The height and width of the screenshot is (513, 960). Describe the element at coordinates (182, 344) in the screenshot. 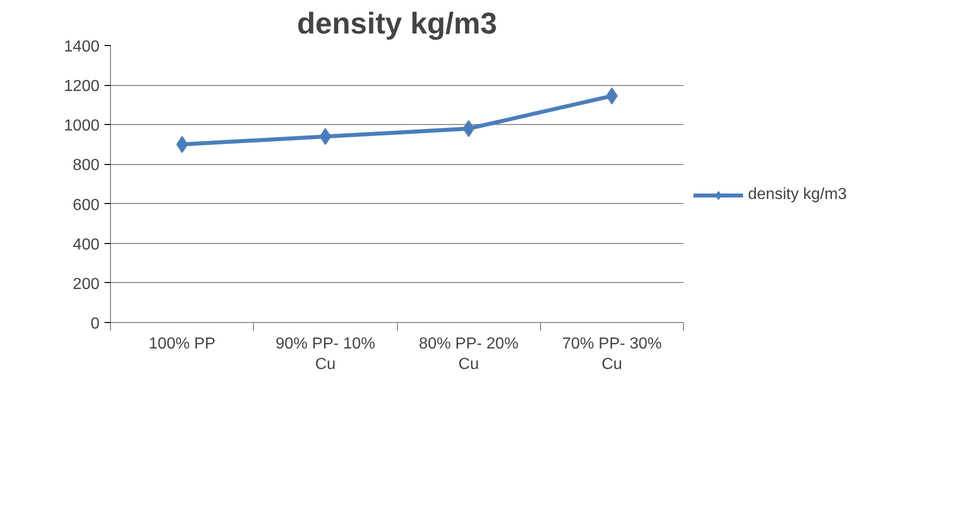

I see `x-tick-label: 100% PP` at that location.